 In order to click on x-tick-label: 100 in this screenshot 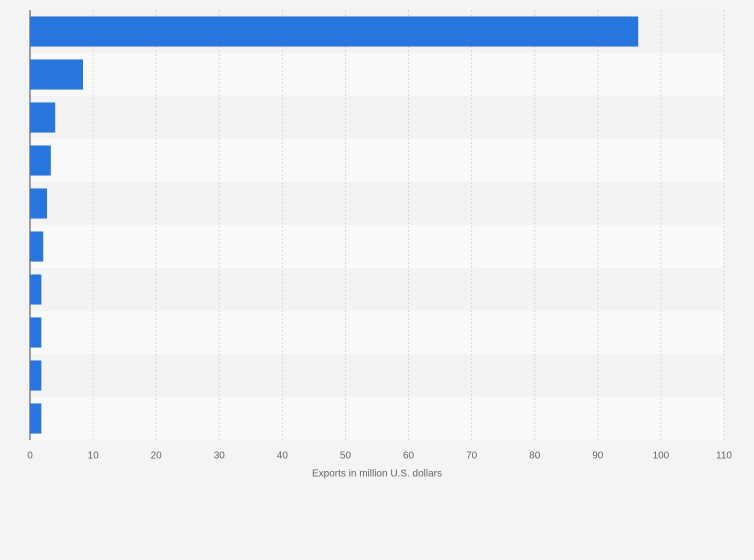, I will do `click(661, 456)`.